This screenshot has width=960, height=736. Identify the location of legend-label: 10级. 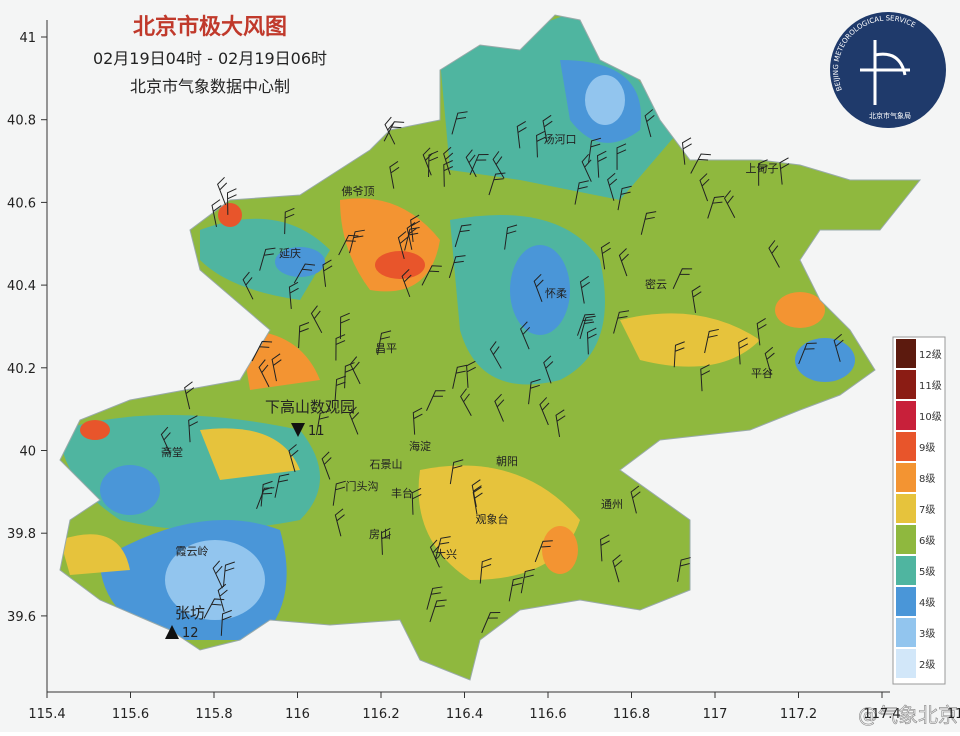
(930, 417).